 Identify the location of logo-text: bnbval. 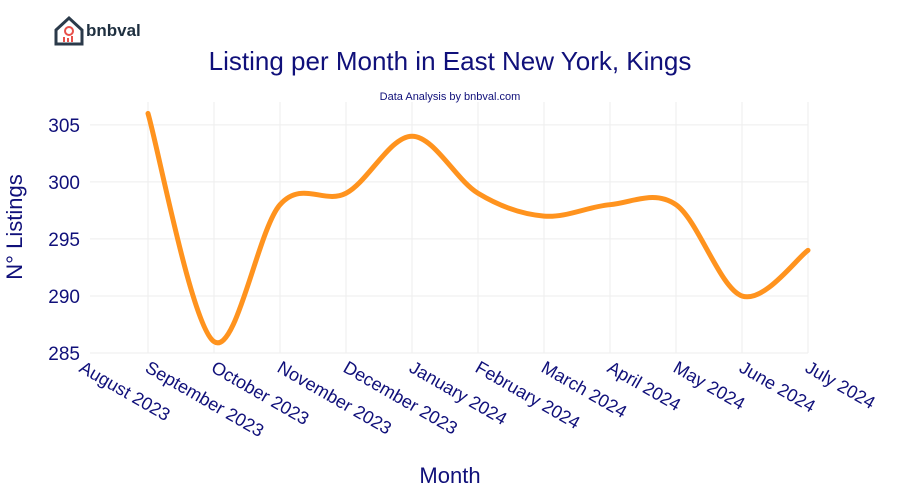
(113, 30).